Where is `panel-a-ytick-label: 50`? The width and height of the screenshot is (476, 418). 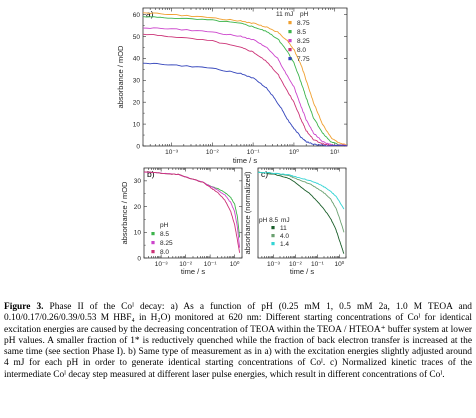 panel-a-ytick-label: 50 is located at coordinates (137, 37).